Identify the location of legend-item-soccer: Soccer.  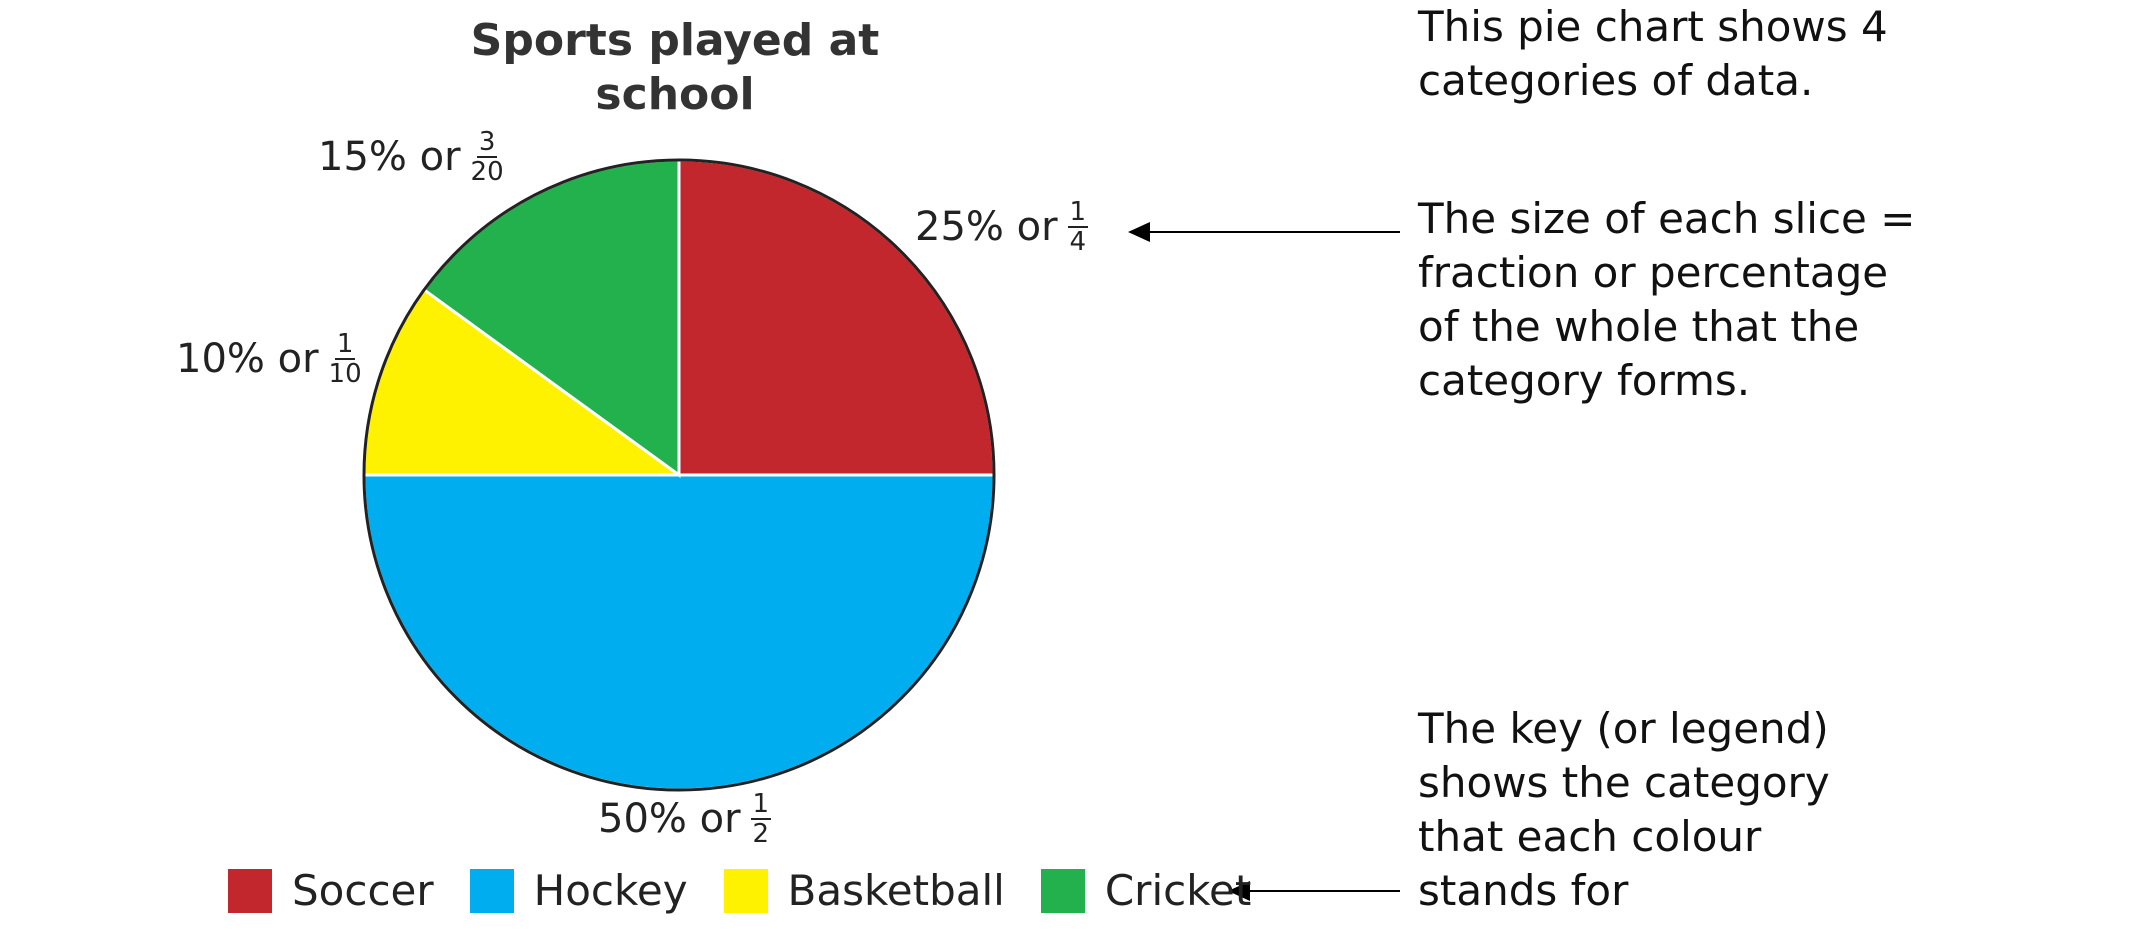
(331, 890).